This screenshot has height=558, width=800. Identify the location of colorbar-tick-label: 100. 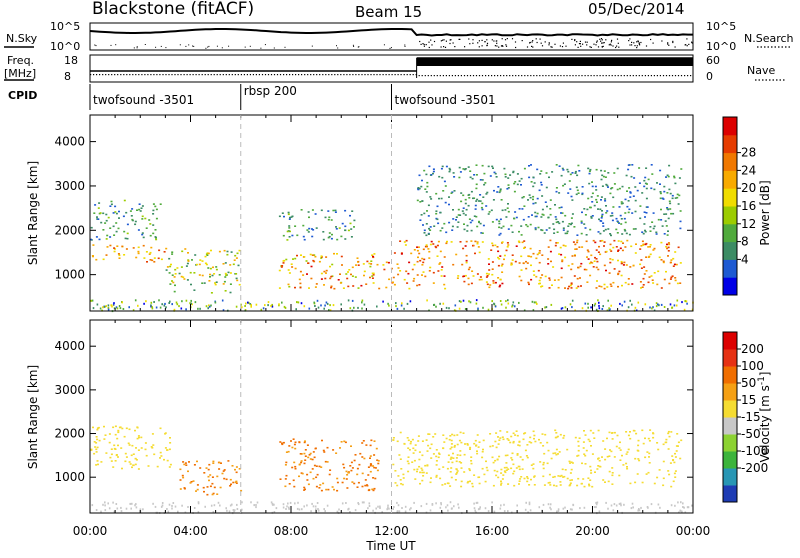
(752, 366).